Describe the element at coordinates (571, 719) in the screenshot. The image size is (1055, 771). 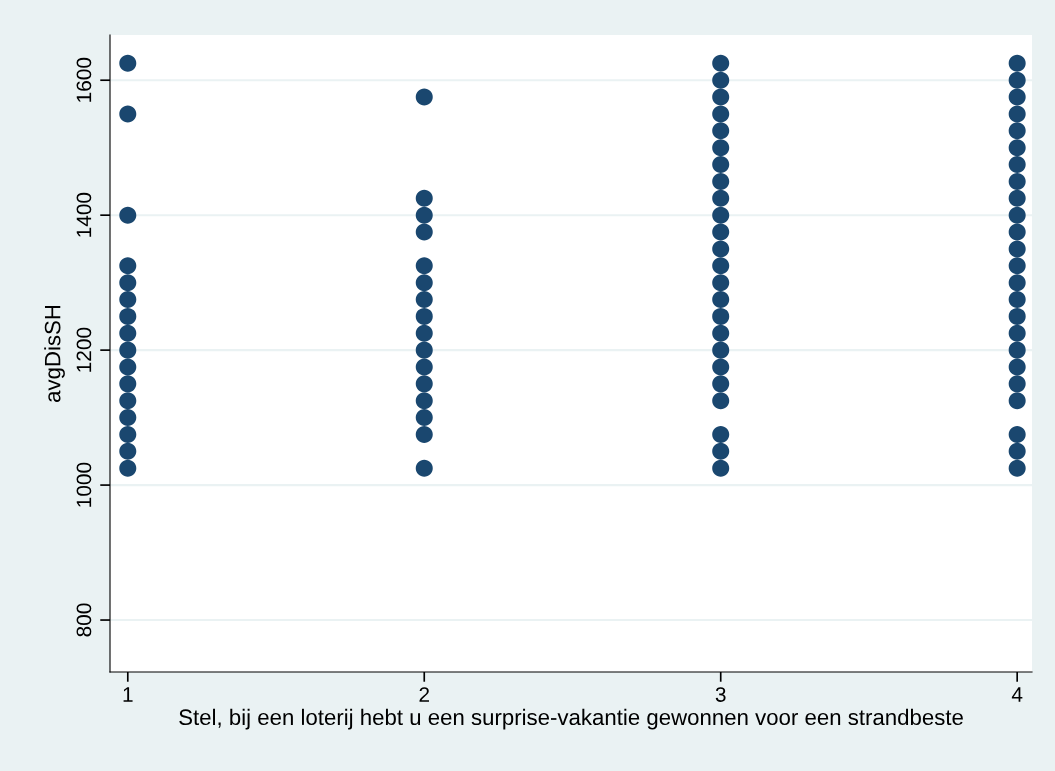
I see `x-axis-title: Stel, bij een loterij hebt u een surprise-vakantie gewonnen voor een strandbeste` at that location.